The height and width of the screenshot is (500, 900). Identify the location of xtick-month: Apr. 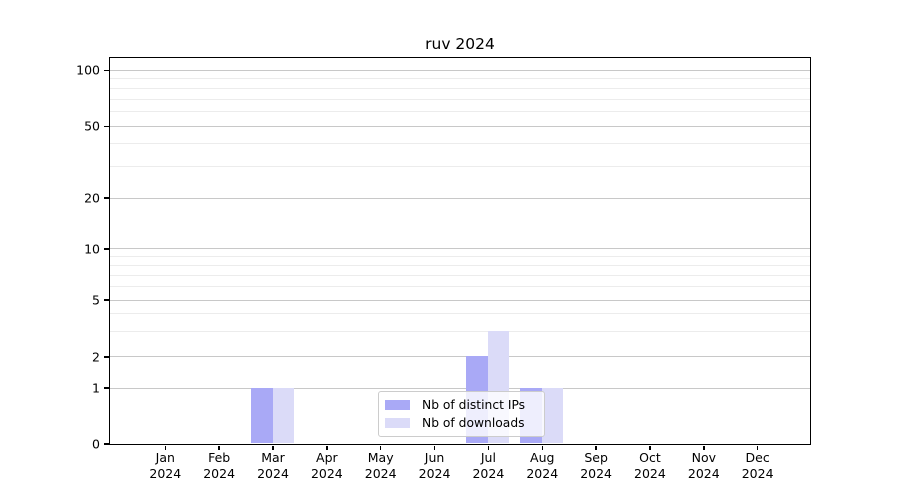
(327, 457).